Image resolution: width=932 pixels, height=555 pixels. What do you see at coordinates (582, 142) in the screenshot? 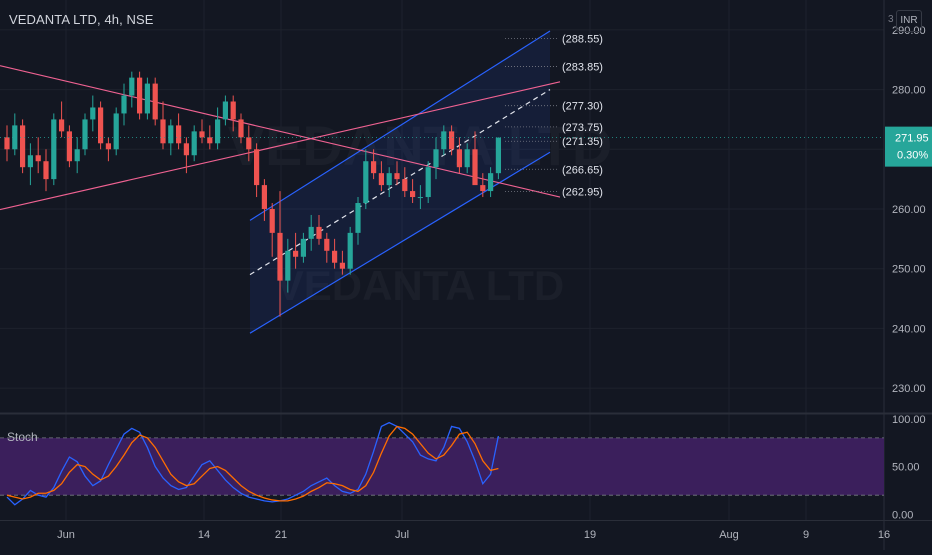
I see `level-label: (271.35)` at bounding box center [582, 142].